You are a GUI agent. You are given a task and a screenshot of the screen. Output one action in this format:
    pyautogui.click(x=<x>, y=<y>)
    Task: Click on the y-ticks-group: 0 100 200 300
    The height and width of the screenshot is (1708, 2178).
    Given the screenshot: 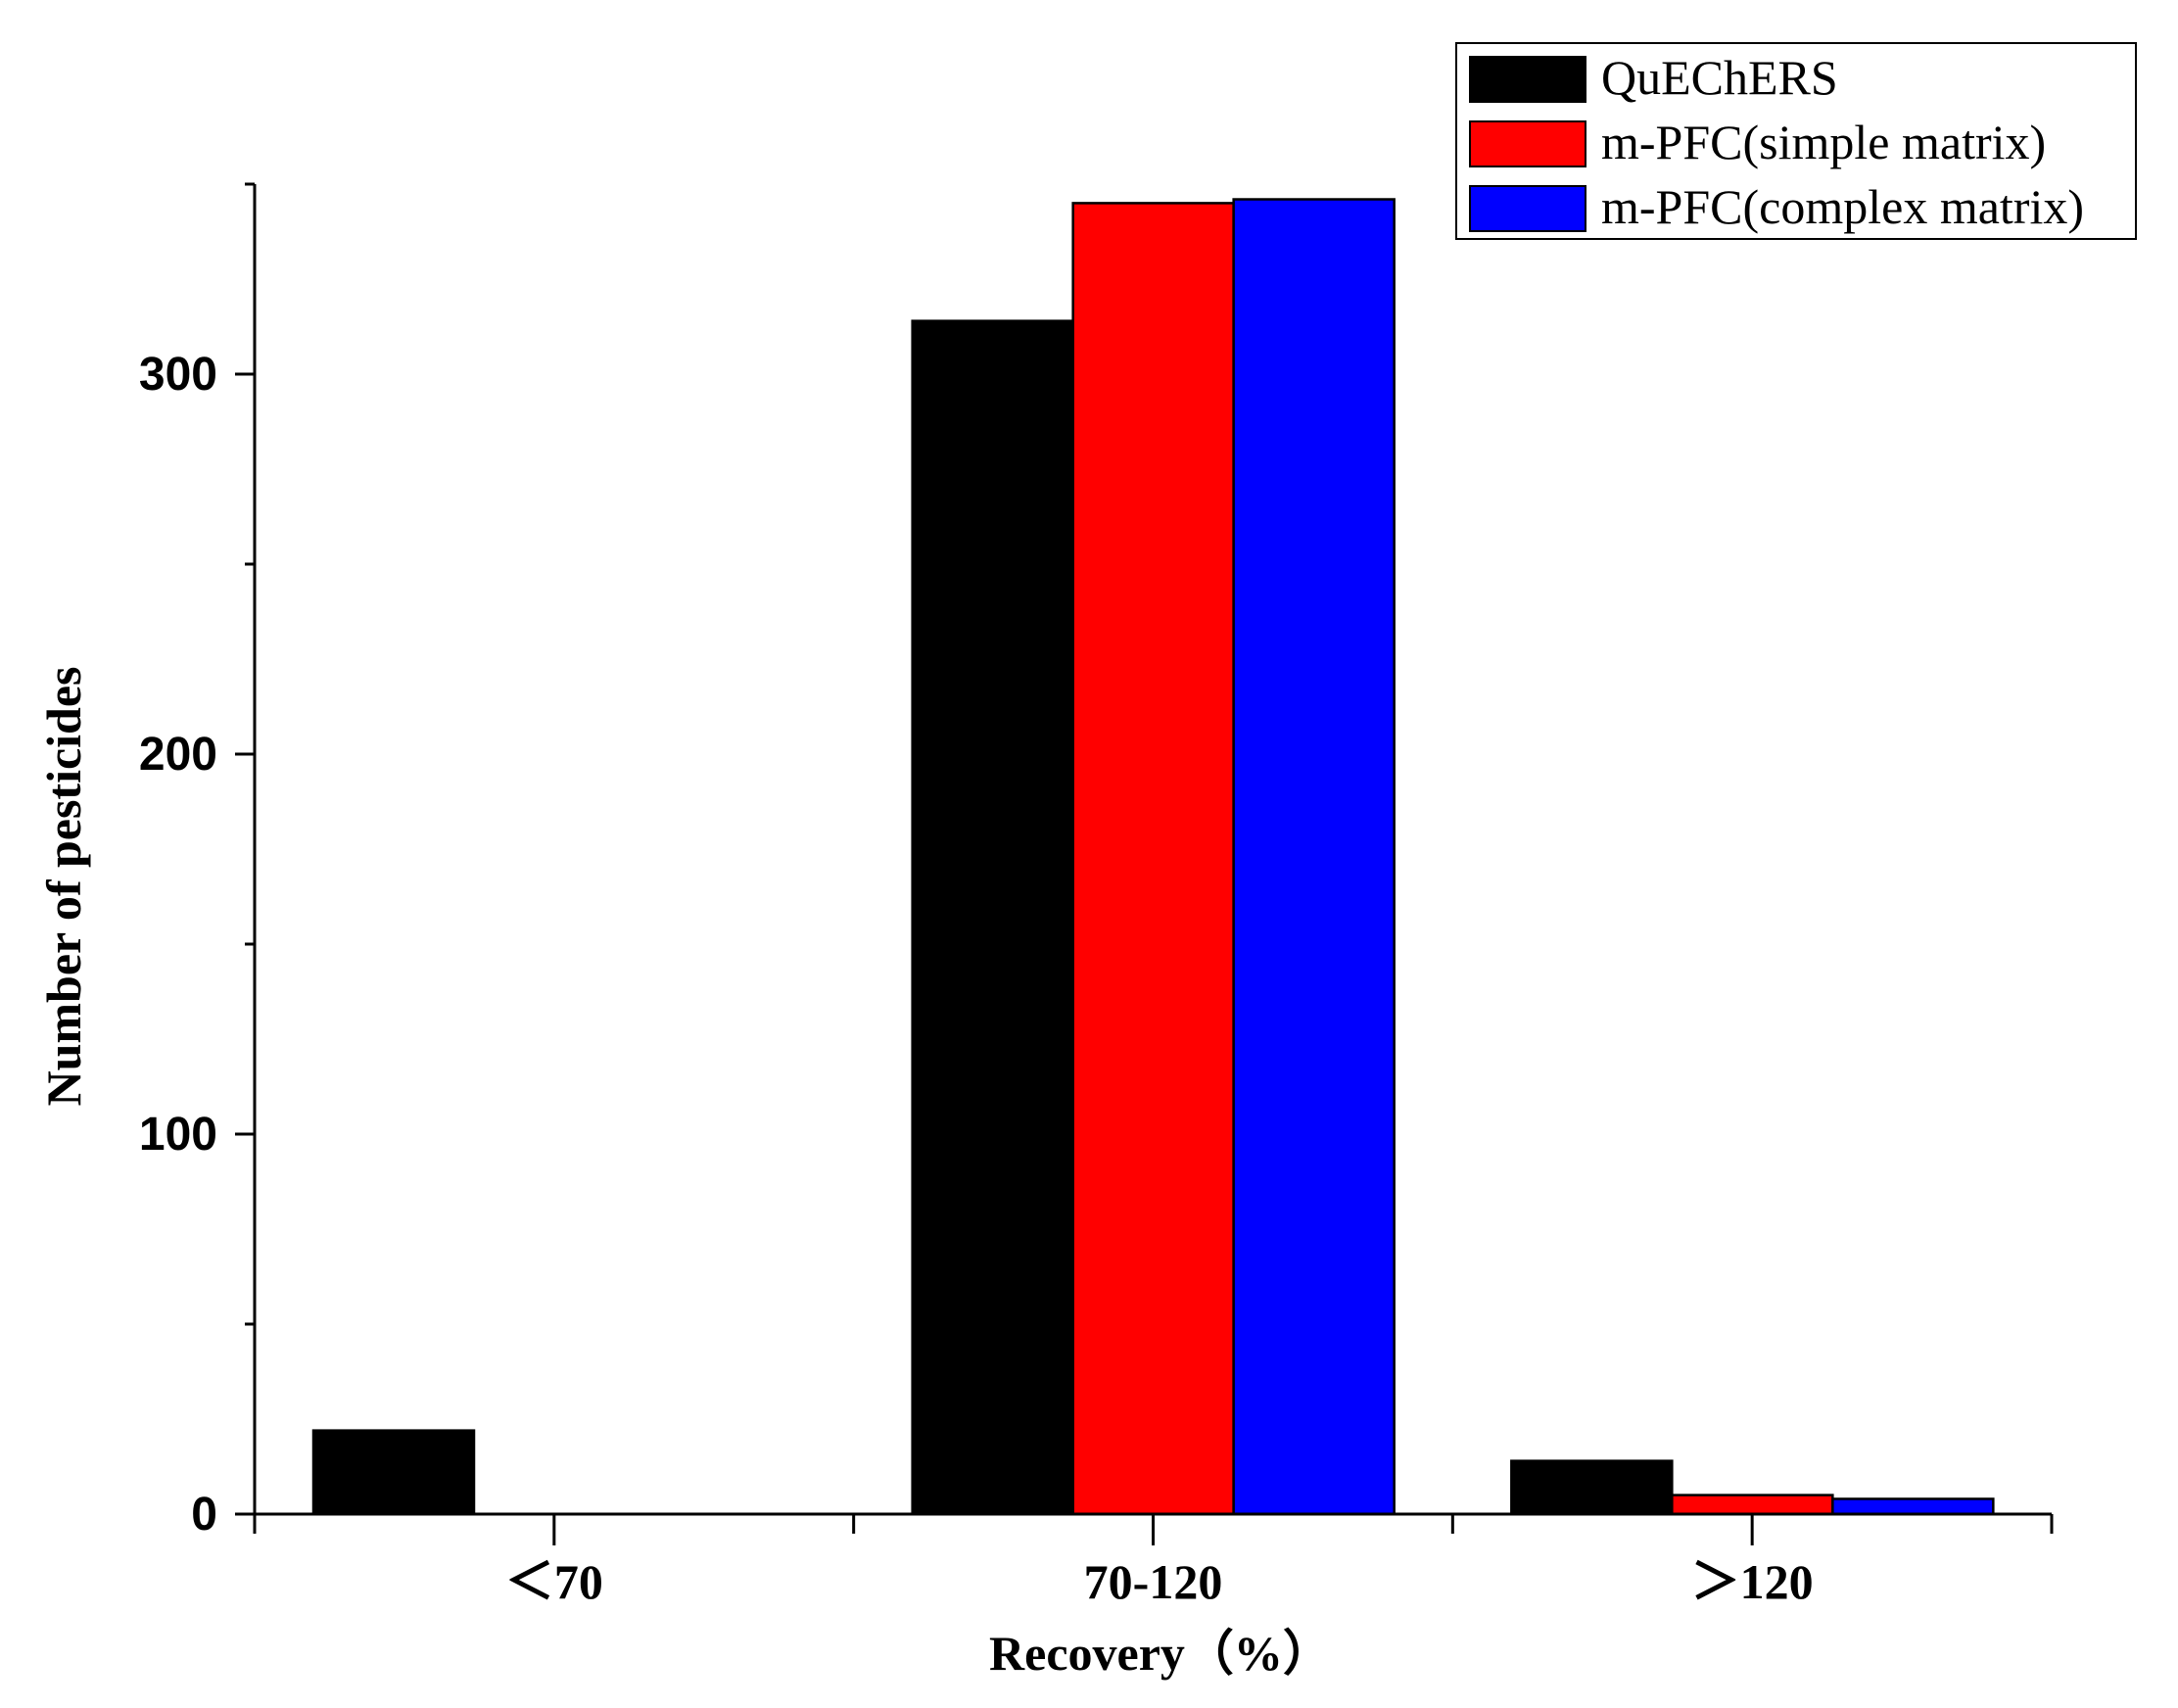 What is the action you would take?
    pyautogui.click(x=197, y=861)
    